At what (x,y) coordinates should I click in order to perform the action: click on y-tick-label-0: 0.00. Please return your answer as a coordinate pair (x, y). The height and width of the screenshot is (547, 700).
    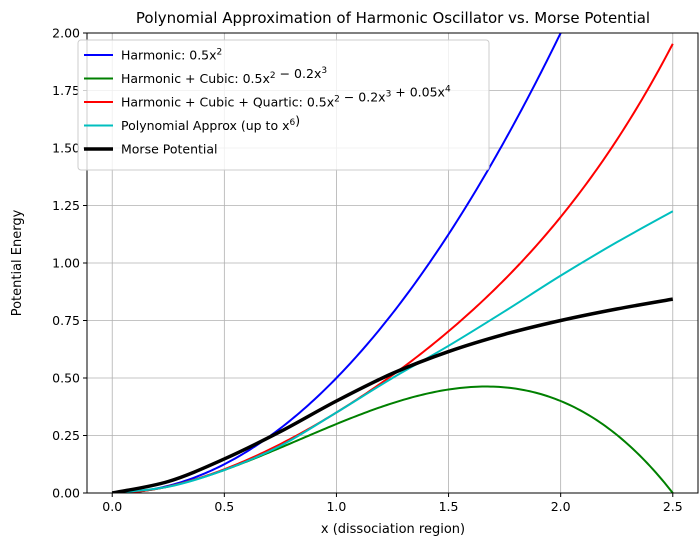
    Looking at the image, I should click on (66, 493).